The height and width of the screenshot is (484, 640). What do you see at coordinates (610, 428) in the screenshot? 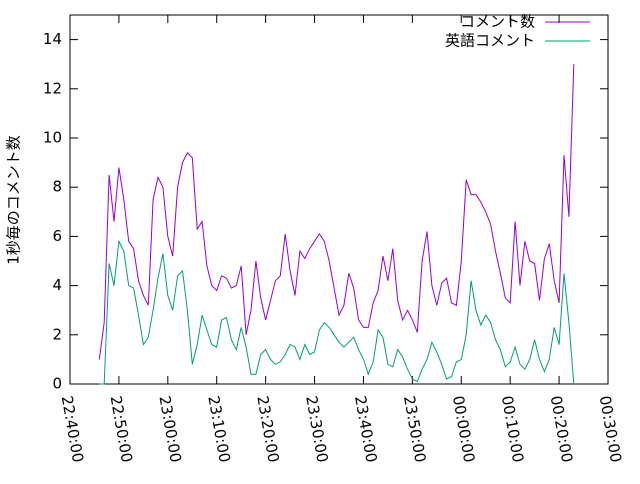
I see `x-tick-label: 00:30:00` at bounding box center [610, 428].